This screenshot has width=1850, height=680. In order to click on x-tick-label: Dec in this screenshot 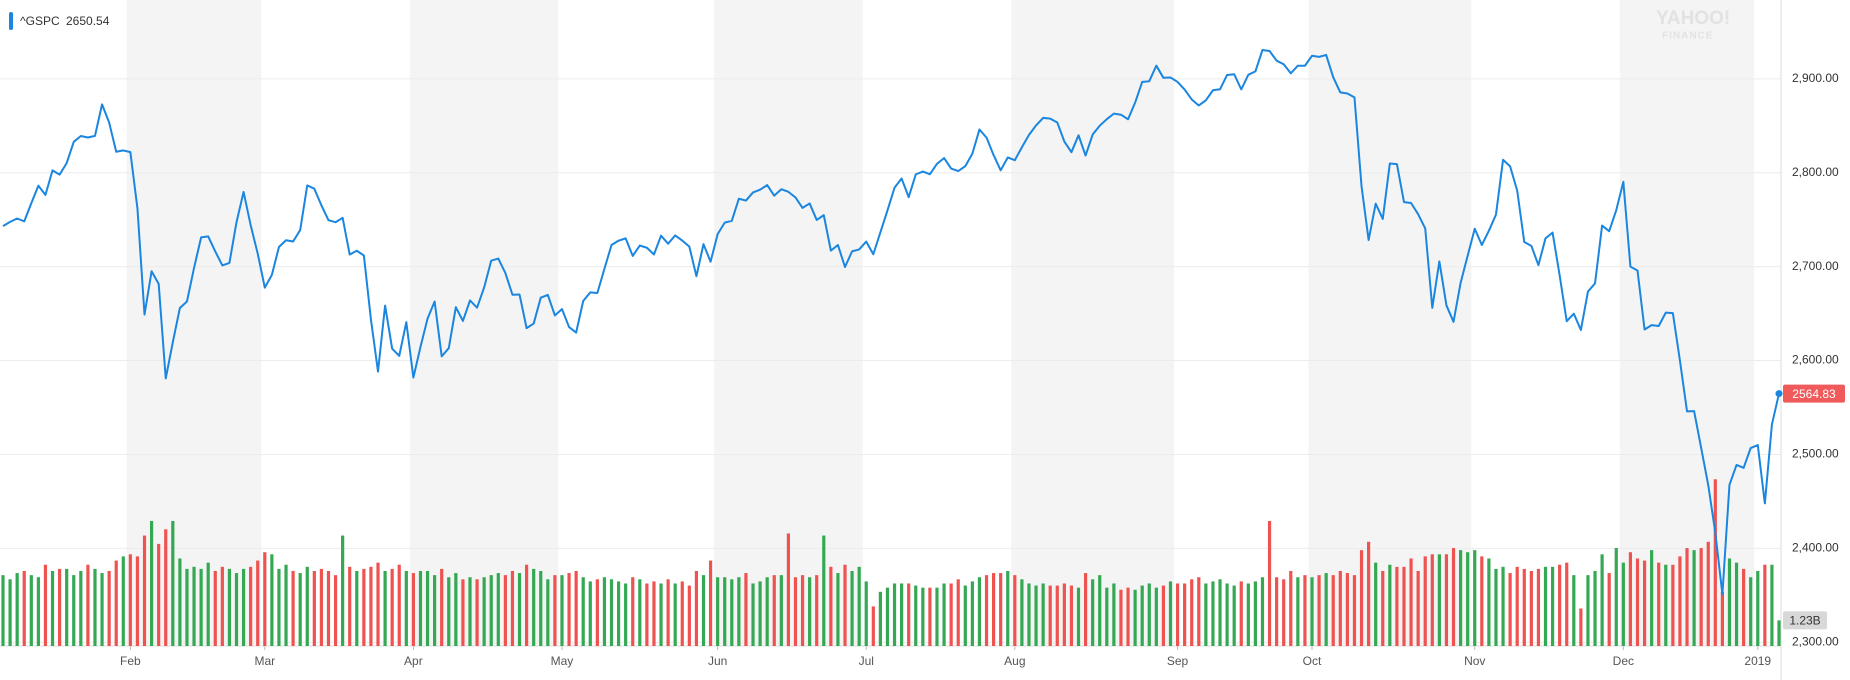, I will do `click(1623, 661)`.